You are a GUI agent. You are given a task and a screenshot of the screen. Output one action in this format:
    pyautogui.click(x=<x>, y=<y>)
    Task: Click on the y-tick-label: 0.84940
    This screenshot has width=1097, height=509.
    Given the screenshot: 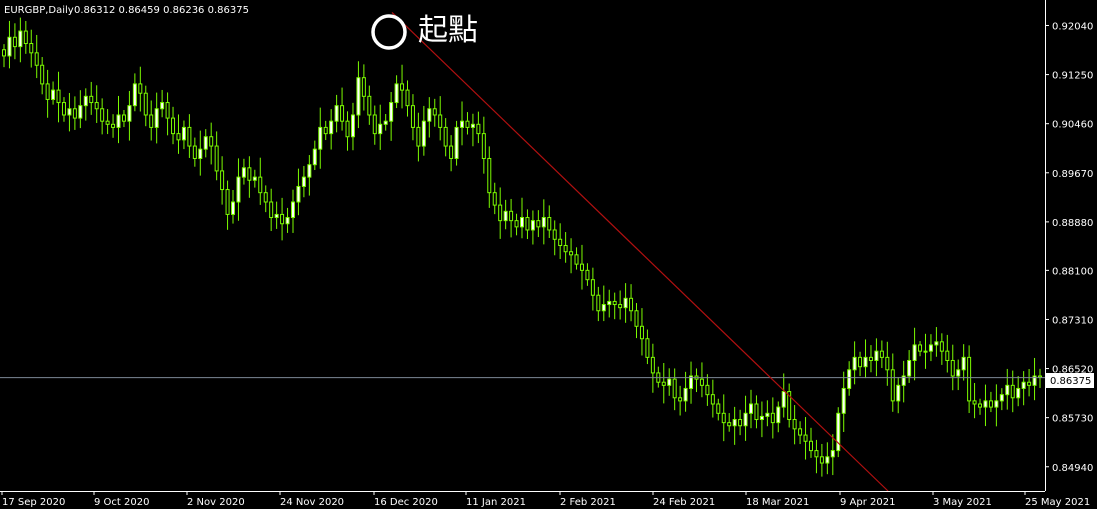 What is the action you would take?
    pyautogui.click(x=1072, y=468)
    